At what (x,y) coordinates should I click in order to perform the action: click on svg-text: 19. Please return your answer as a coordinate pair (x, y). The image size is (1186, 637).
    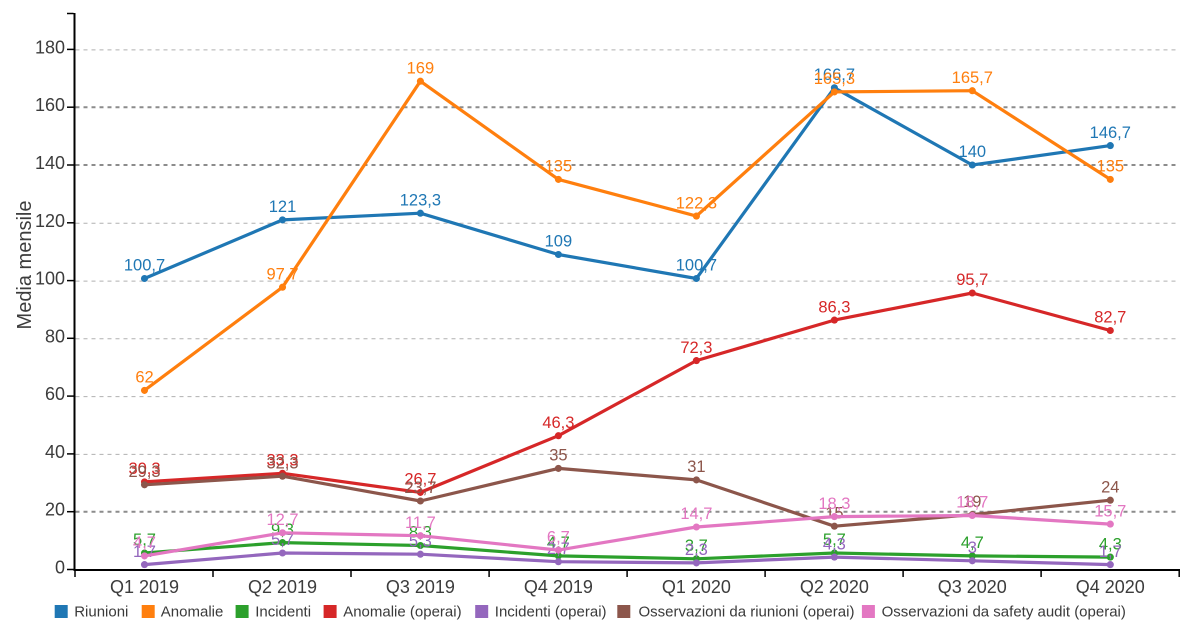
    Looking at the image, I should click on (972, 502).